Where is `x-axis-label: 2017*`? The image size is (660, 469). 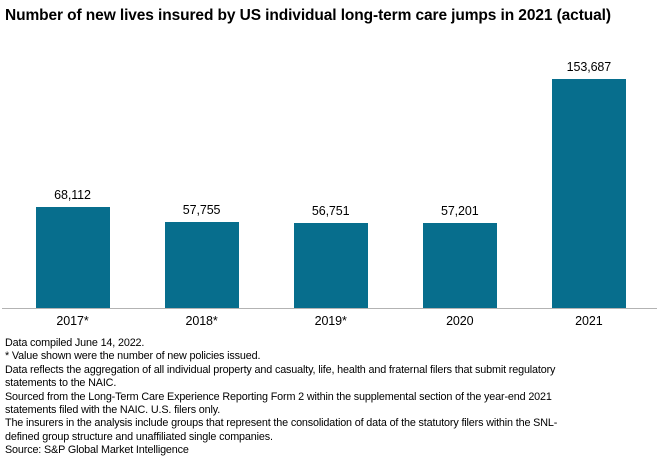 x-axis-label: 2017* is located at coordinates (72, 321).